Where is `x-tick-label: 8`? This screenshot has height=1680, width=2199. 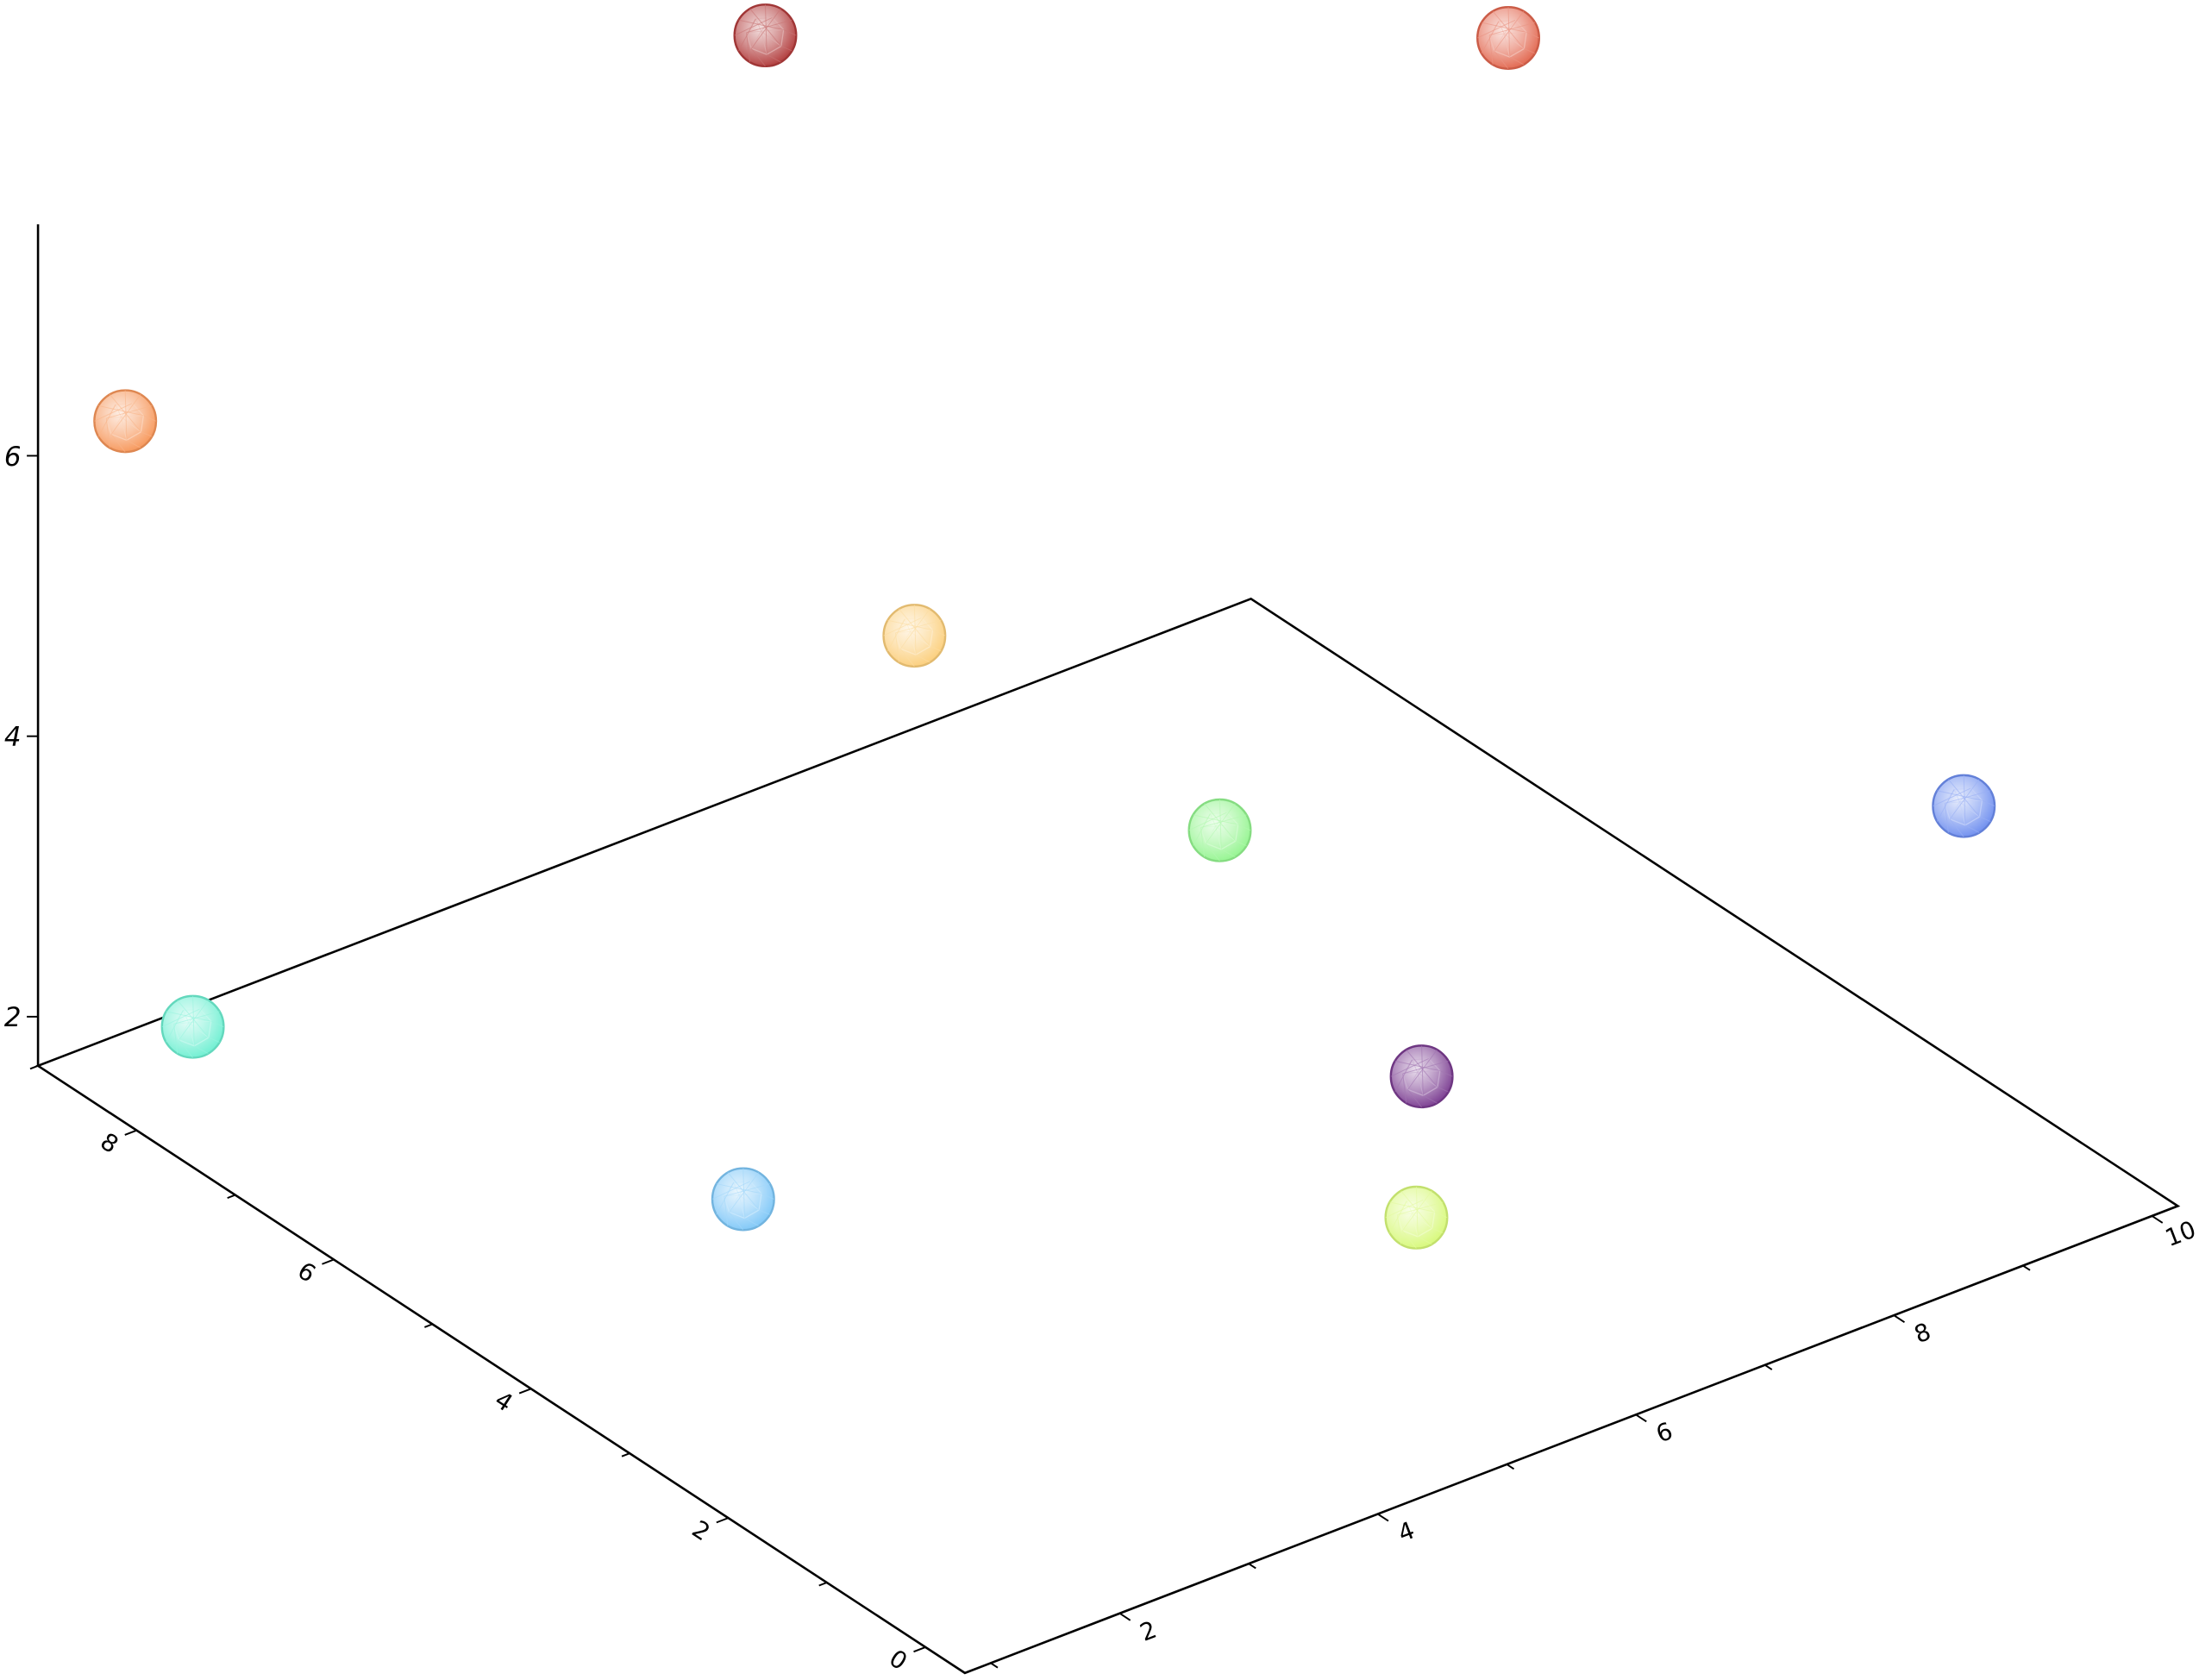
x-tick-label: 8 is located at coordinates (1922, 1333).